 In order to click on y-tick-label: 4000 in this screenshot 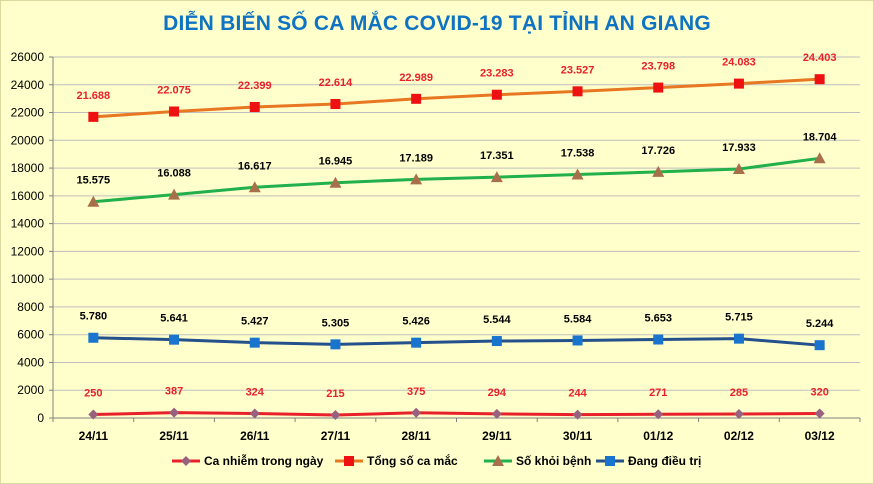, I will do `click(30, 362)`.